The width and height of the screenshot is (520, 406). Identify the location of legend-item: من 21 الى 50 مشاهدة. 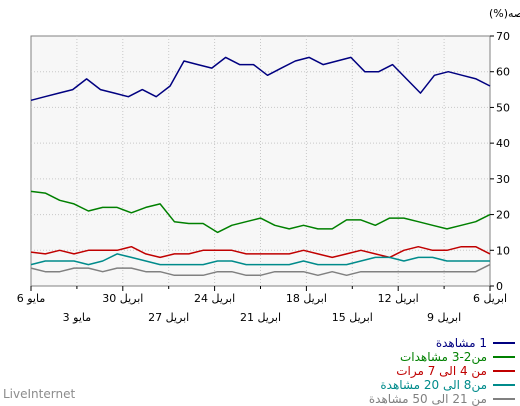
(407, 399).